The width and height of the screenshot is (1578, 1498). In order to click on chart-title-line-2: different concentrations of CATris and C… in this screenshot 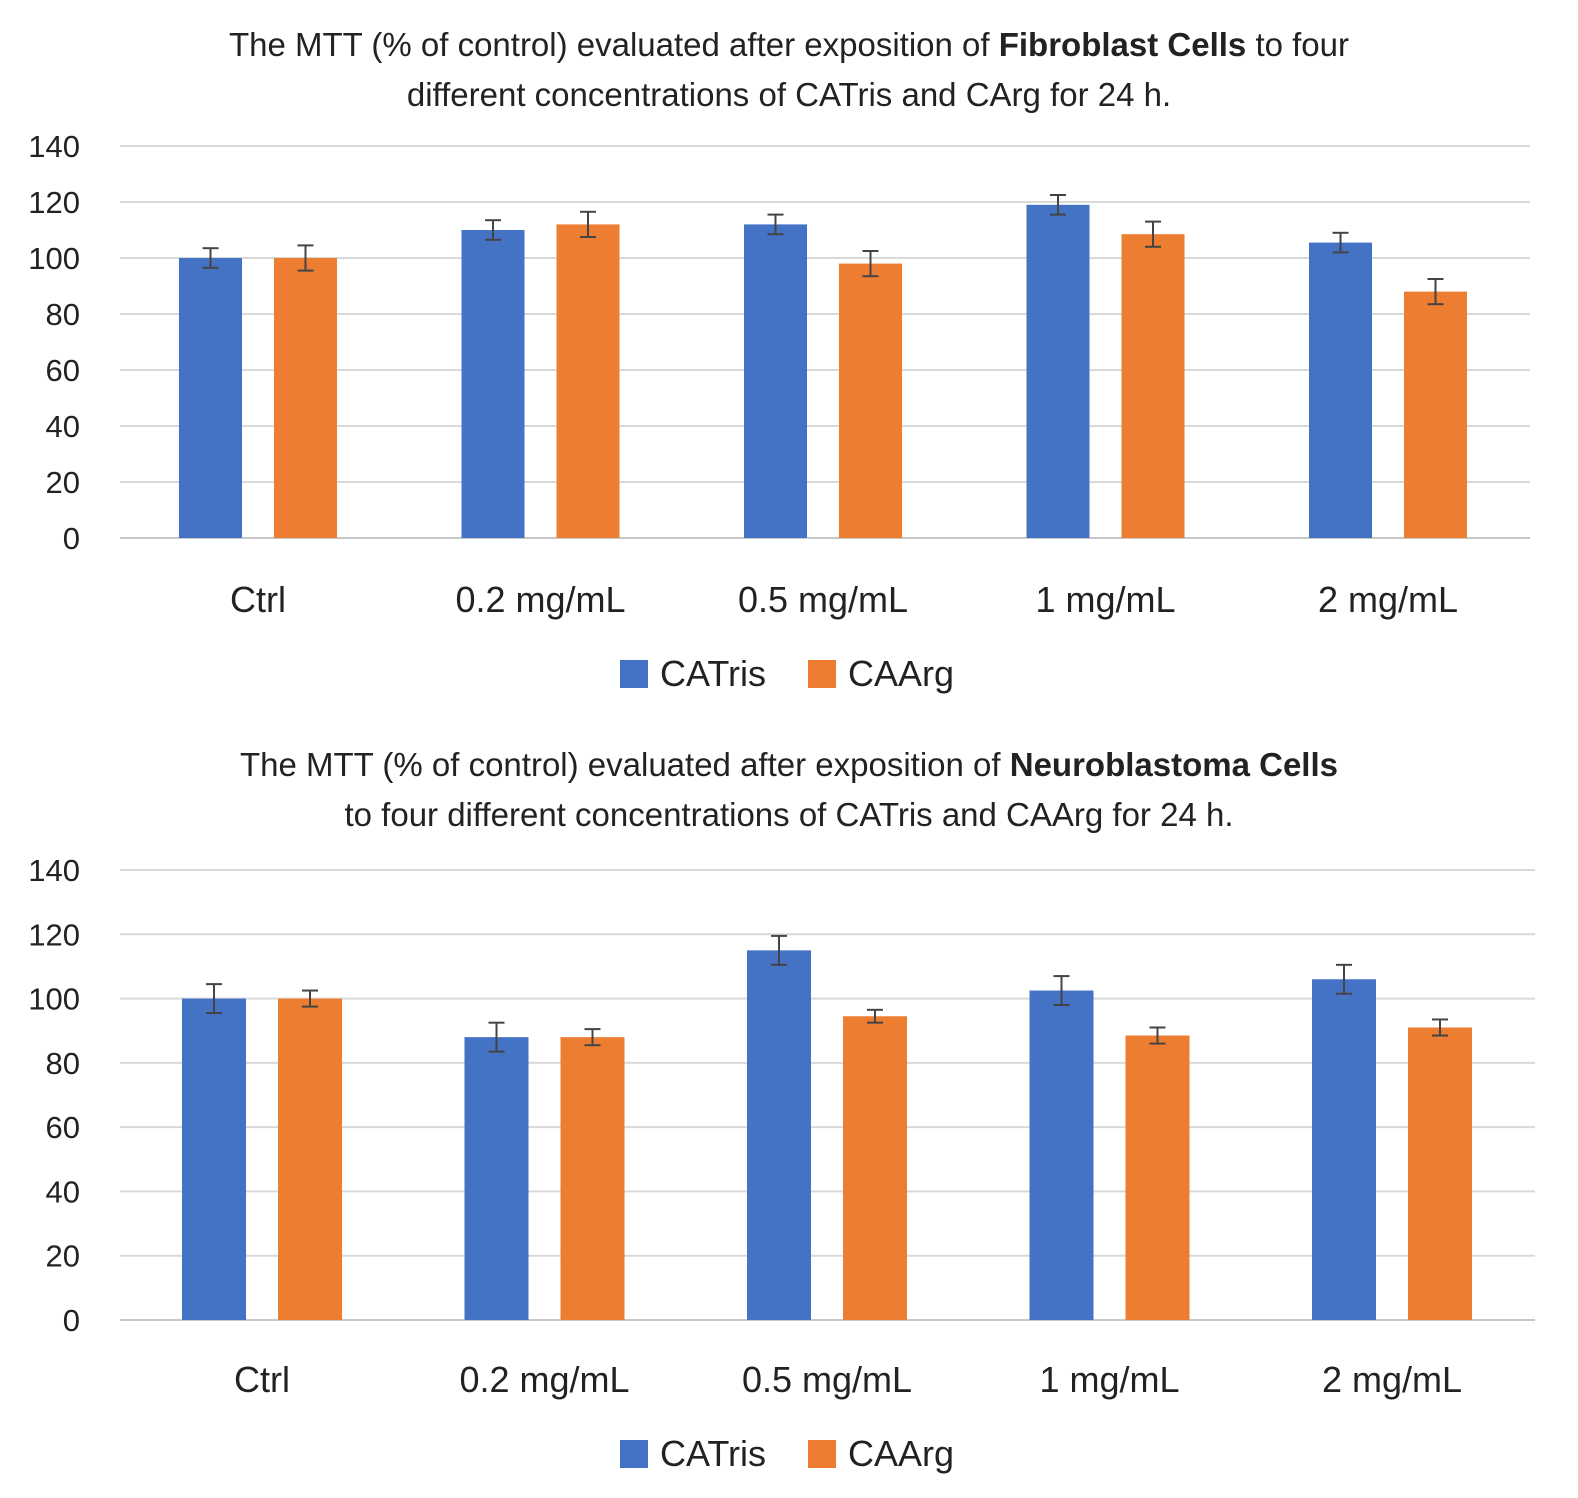, I will do `click(789, 94)`.